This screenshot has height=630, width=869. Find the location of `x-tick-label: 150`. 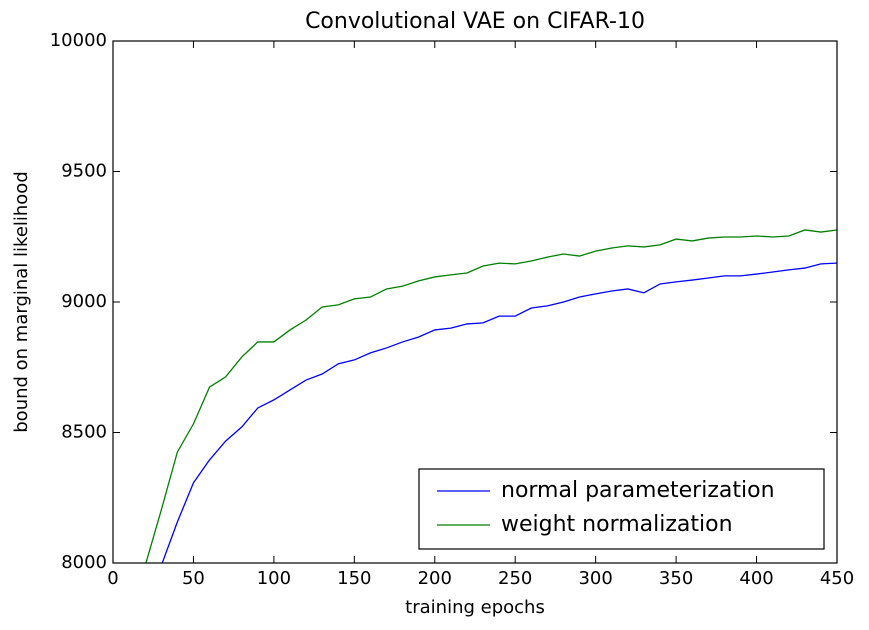

x-tick-label: 150 is located at coordinates (354, 578).